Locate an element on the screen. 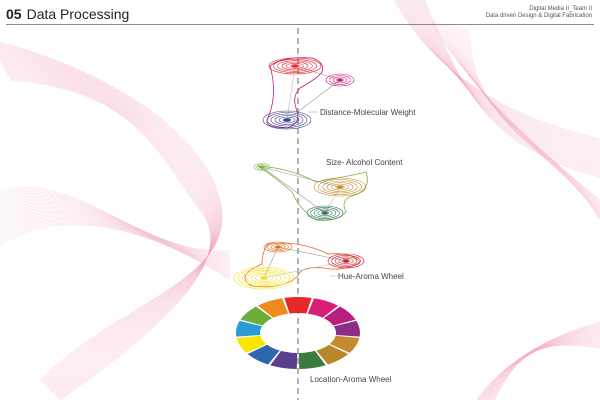 The width and height of the screenshot is (600, 400). distance-node-group is located at coordinates (308, 93).